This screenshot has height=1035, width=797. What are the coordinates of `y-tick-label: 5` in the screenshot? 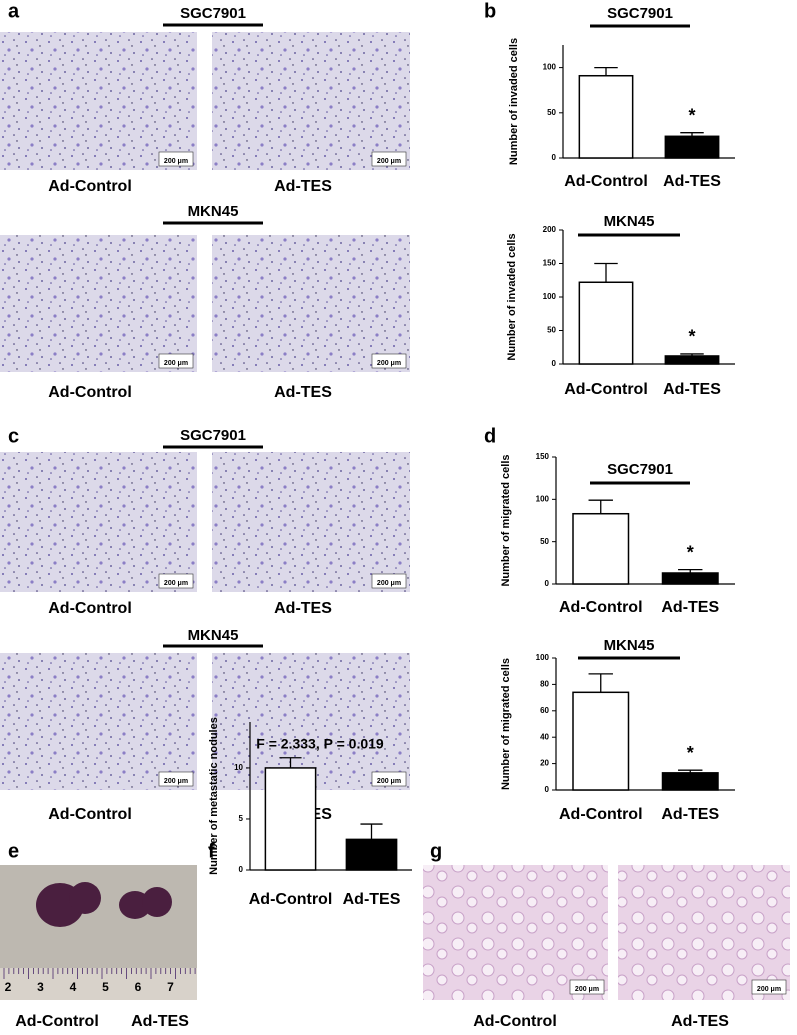 It's located at (241, 818).